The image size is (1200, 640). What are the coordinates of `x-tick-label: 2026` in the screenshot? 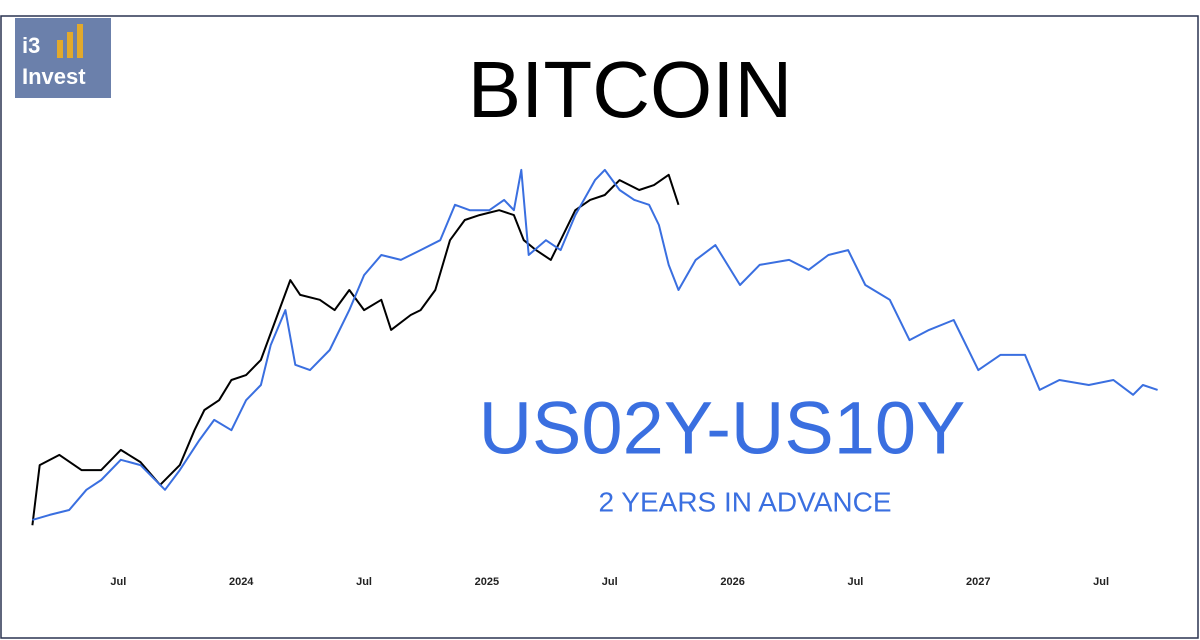 It's located at (732, 582).